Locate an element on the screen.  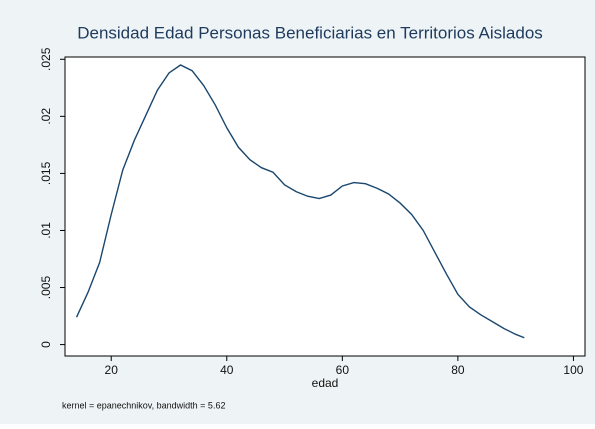
x-tick-label: 20 is located at coordinates (112, 370).